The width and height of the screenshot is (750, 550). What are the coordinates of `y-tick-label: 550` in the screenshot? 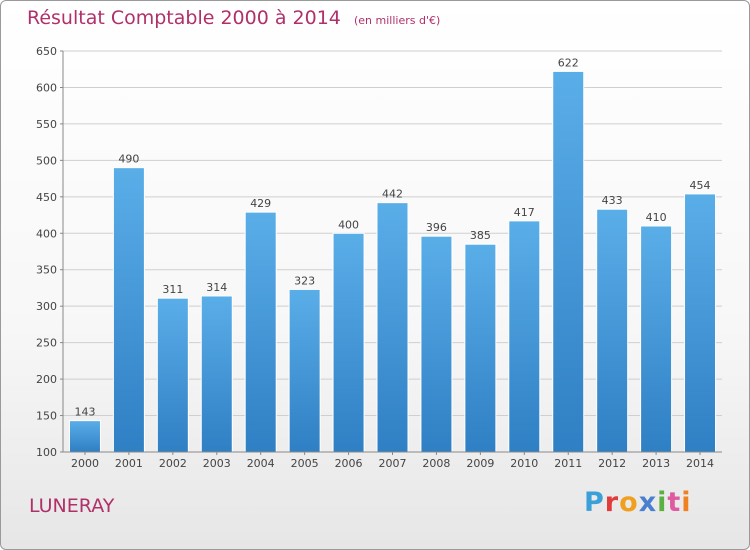 It's located at (46, 124).